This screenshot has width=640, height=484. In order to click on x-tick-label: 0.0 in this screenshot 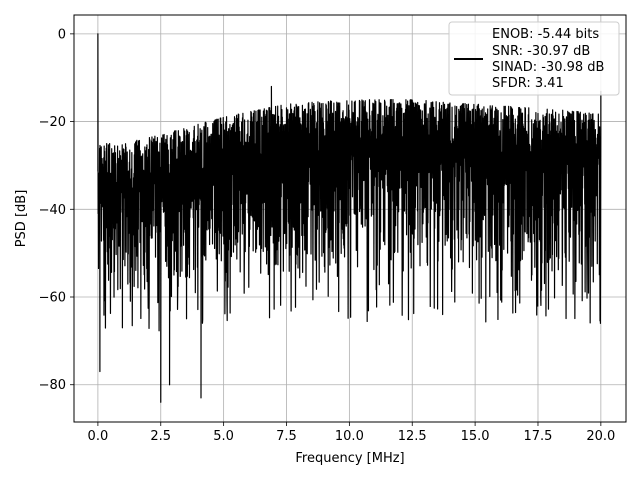, I will do `click(98, 436)`.